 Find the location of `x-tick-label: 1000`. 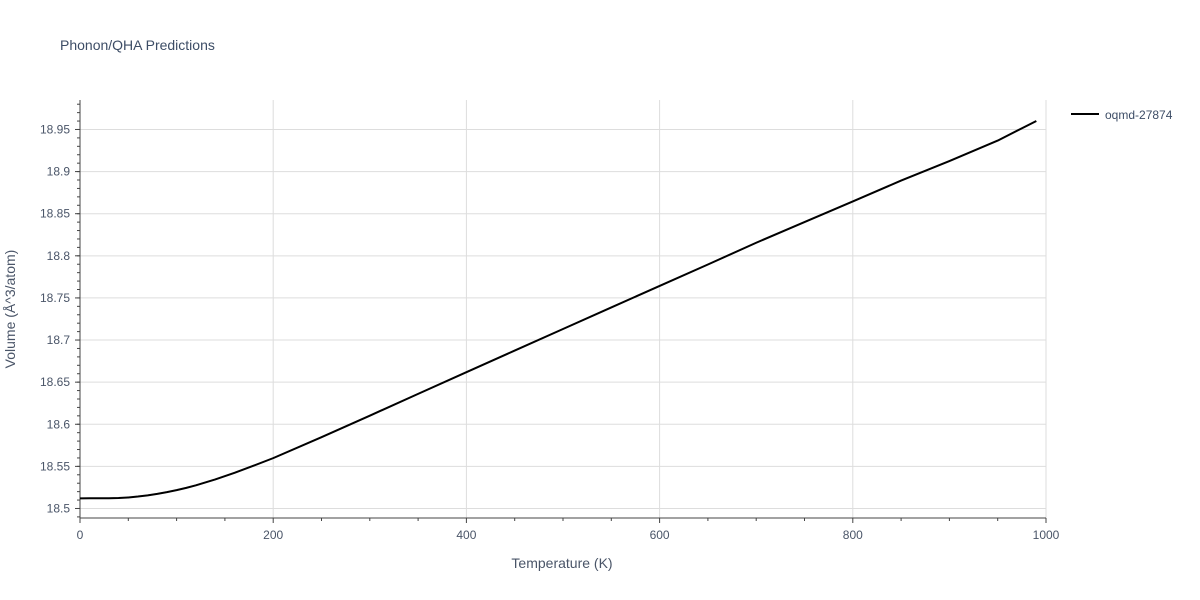

x-tick-label: 1000 is located at coordinates (1046, 535).